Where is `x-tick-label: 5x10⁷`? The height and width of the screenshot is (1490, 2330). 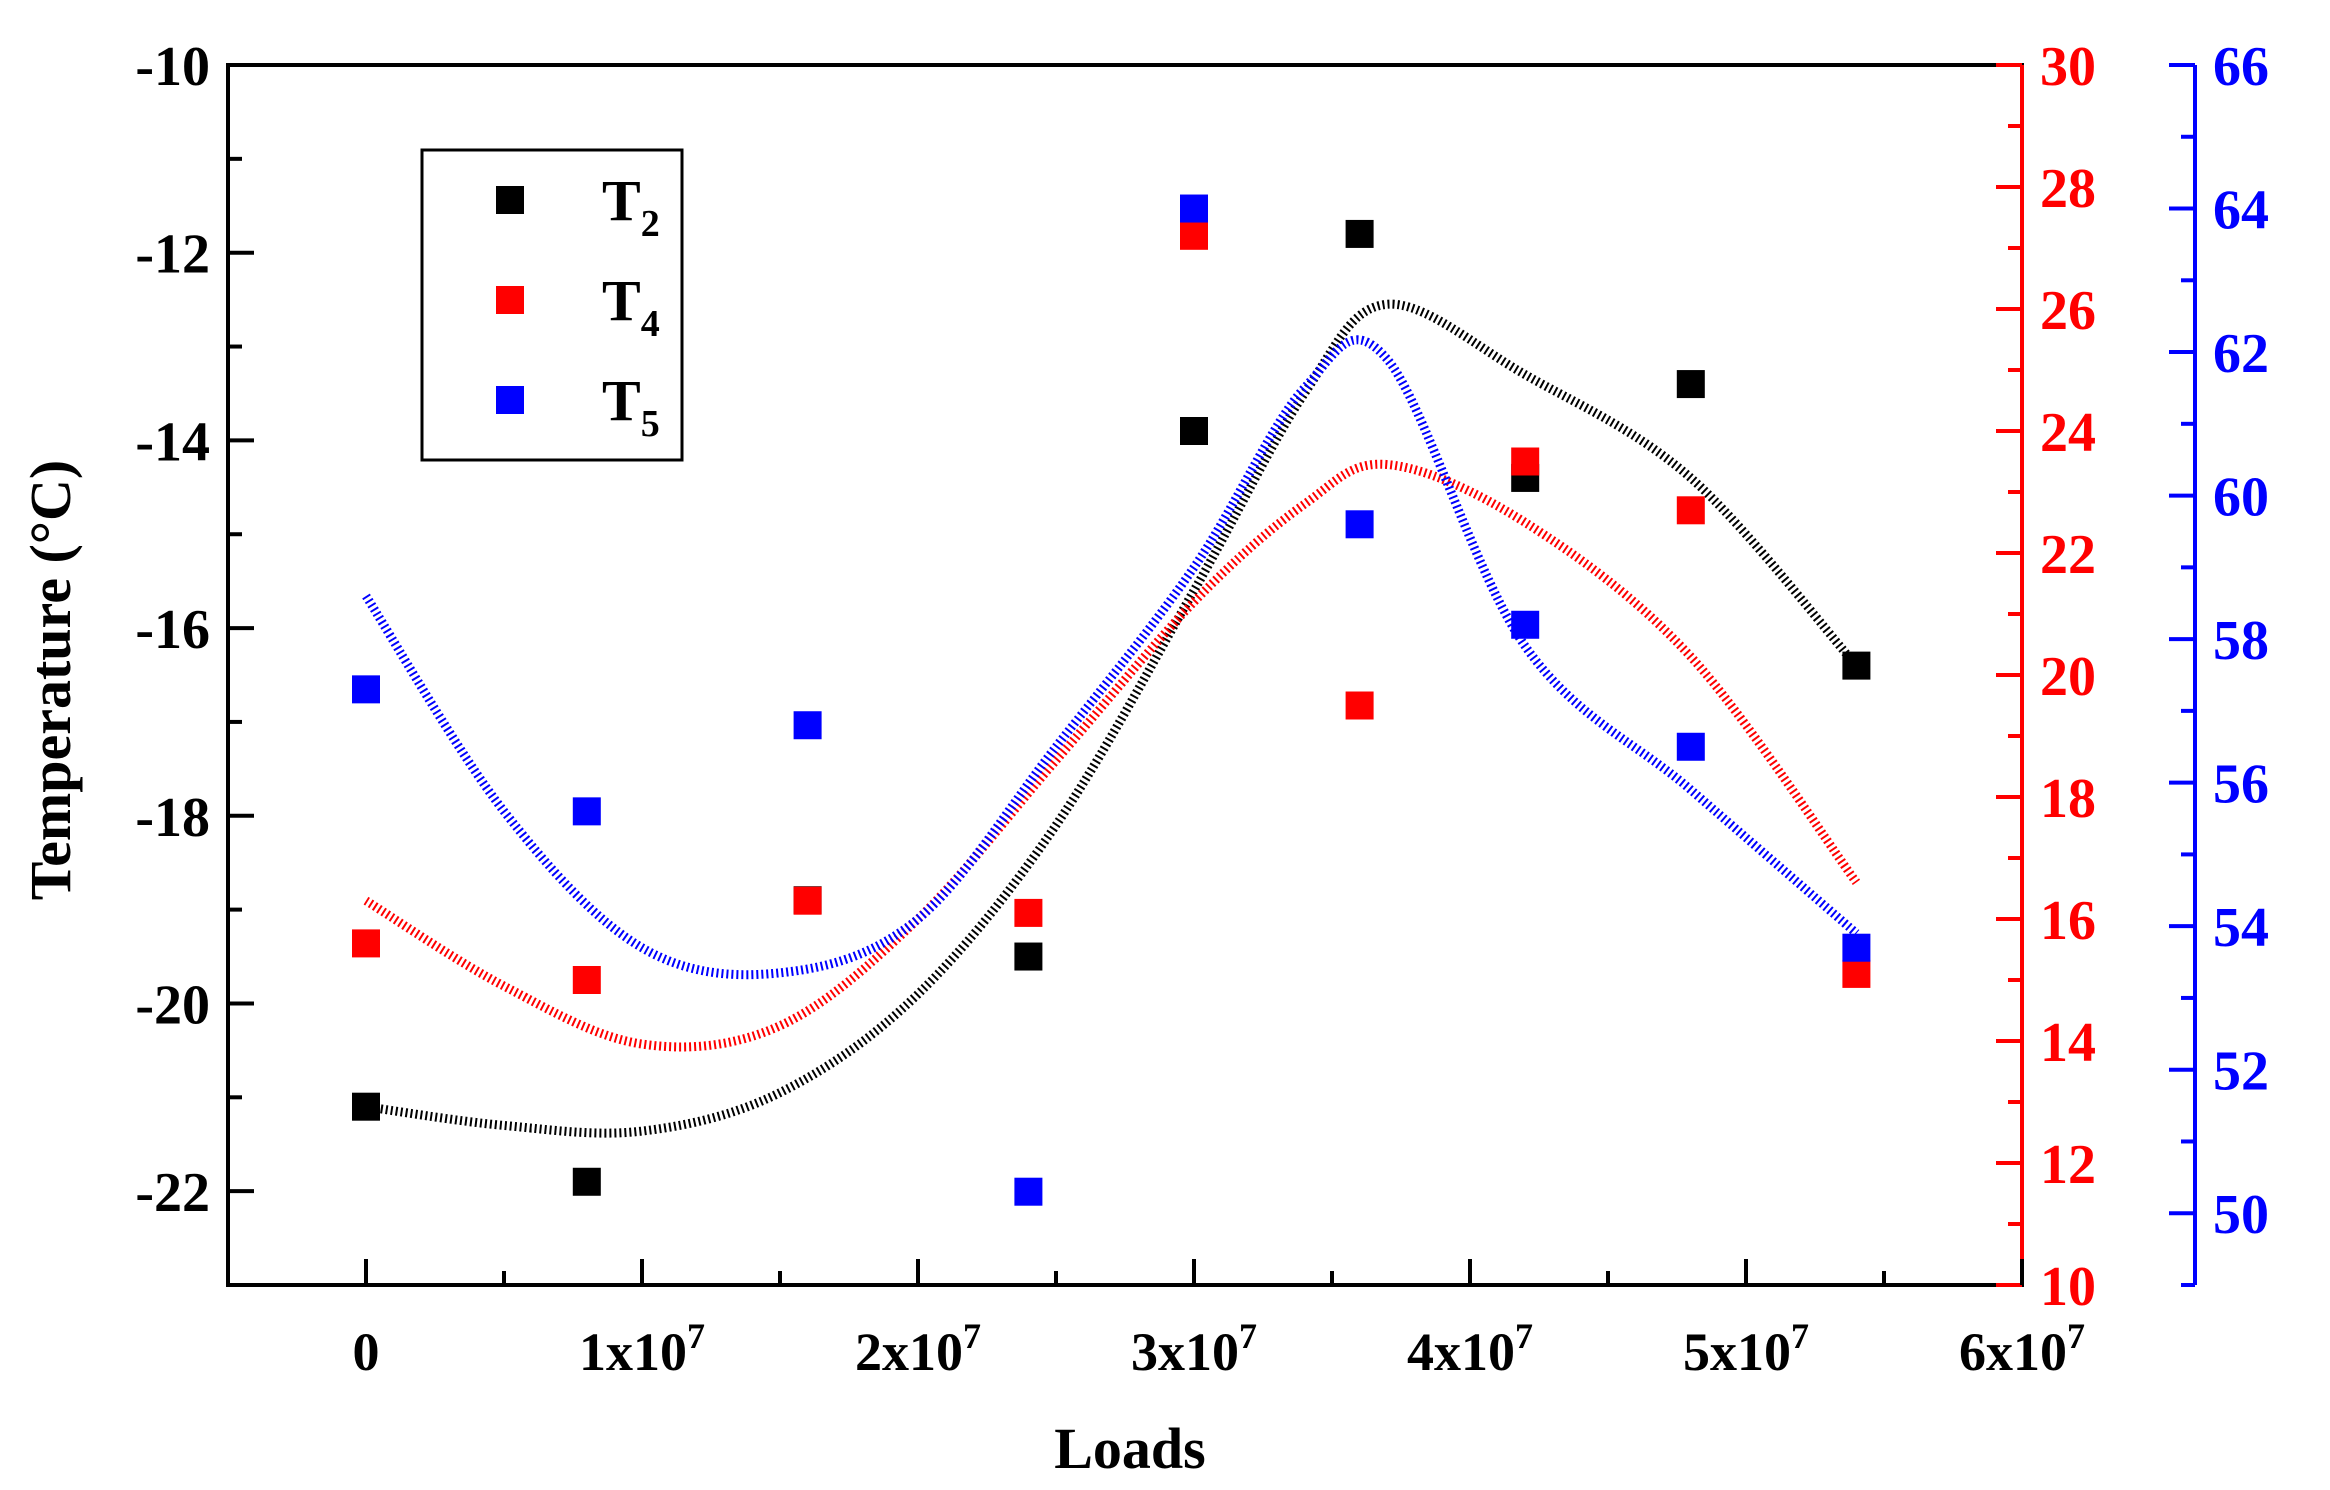
x-tick-label: 5x10⁷ is located at coordinates (1746, 1349).